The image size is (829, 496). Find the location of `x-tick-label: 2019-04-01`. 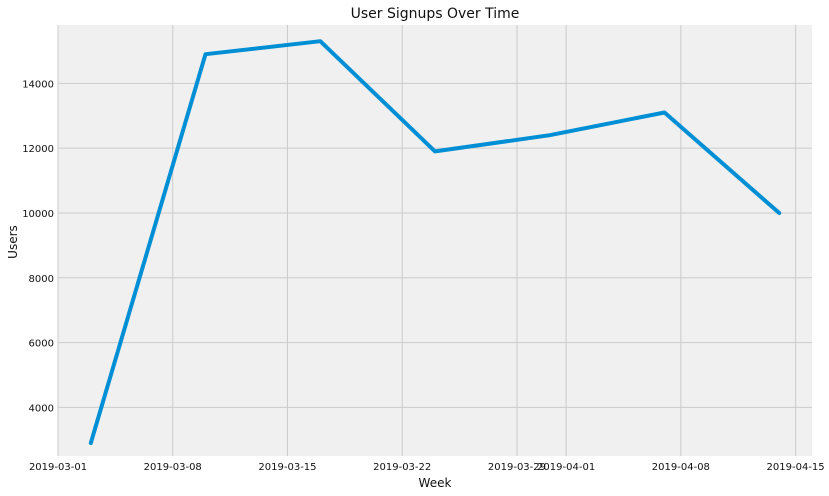

x-tick-label: 2019-04-01 is located at coordinates (566, 467).